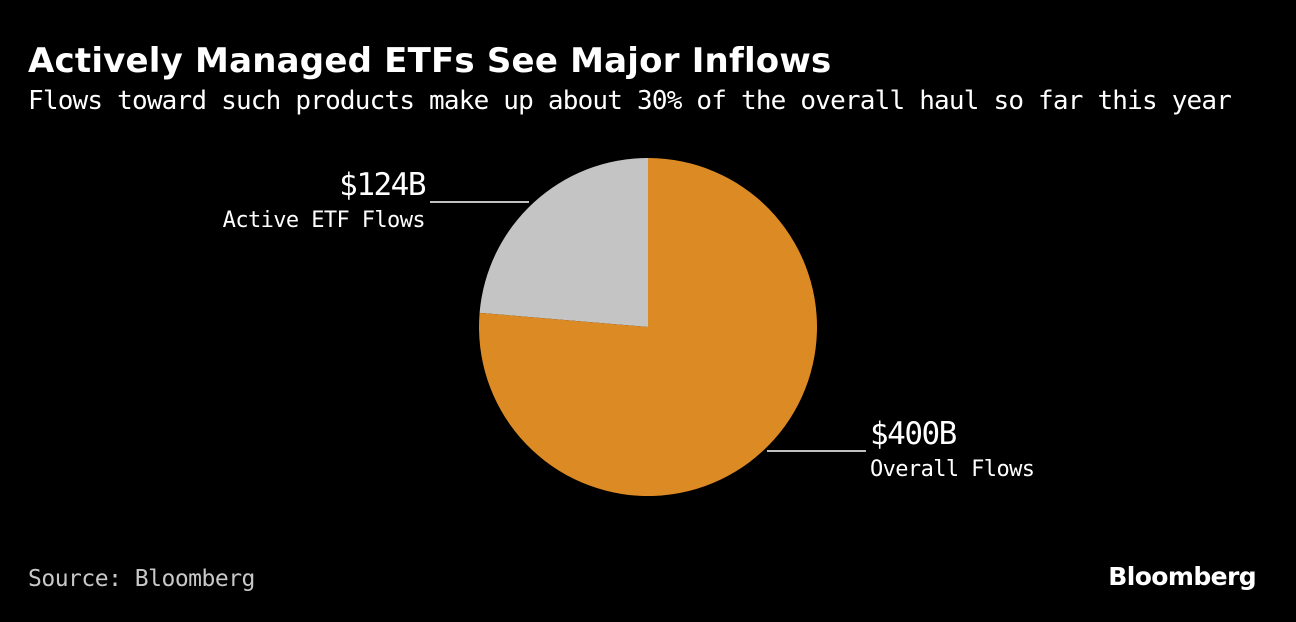 The width and height of the screenshot is (1296, 622). What do you see at coordinates (1182, 576) in the screenshot?
I see `bloomberg-logo: Bloomberg` at bounding box center [1182, 576].